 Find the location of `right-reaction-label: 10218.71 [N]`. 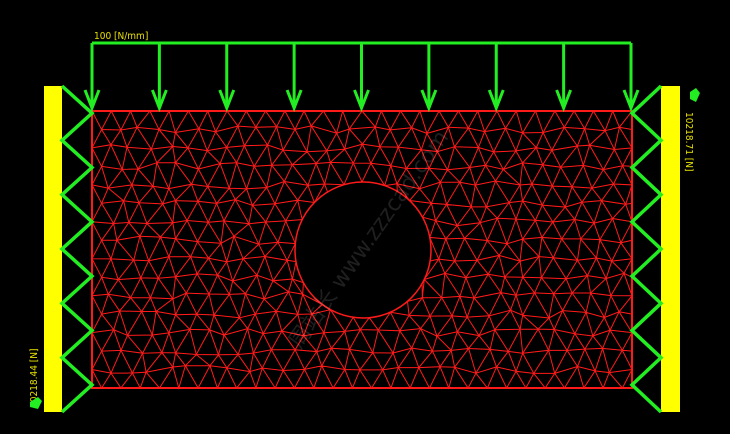

right-reaction-label: 10218.71 [N] is located at coordinates (688, 142).